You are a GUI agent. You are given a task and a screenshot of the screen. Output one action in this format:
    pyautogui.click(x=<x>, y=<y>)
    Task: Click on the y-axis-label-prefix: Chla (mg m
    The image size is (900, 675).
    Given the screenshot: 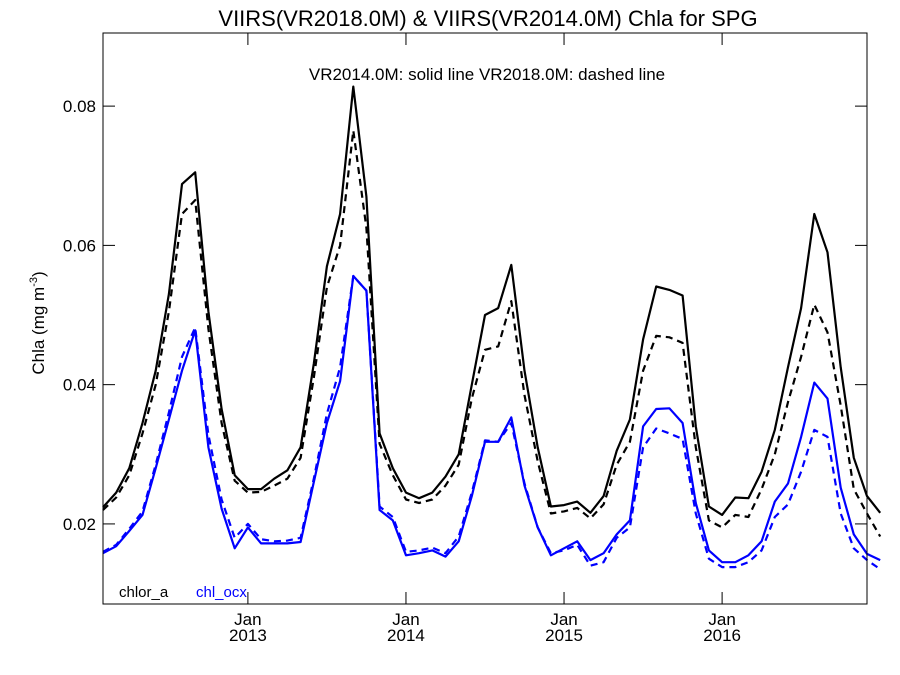 What is the action you would take?
    pyautogui.click(x=38, y=331)
    